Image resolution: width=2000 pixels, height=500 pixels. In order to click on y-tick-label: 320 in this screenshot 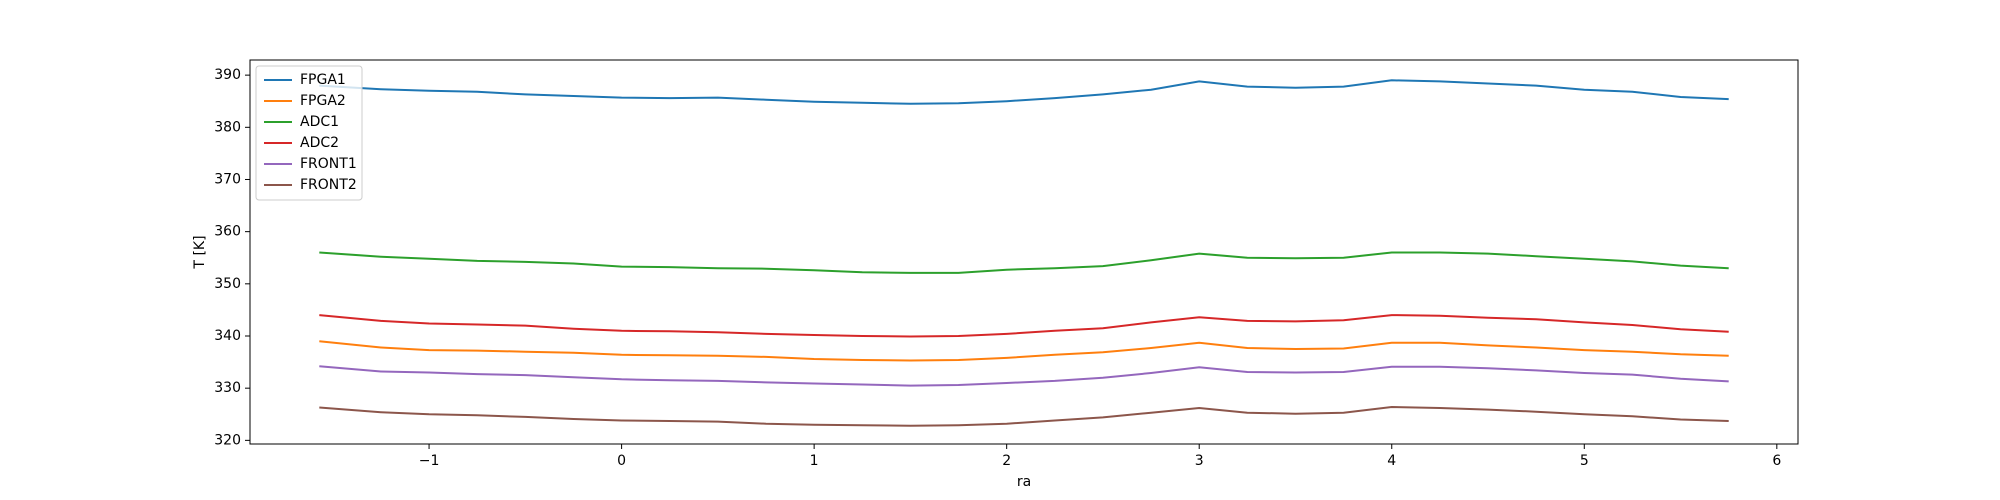, I will do `click(227, 440)`.